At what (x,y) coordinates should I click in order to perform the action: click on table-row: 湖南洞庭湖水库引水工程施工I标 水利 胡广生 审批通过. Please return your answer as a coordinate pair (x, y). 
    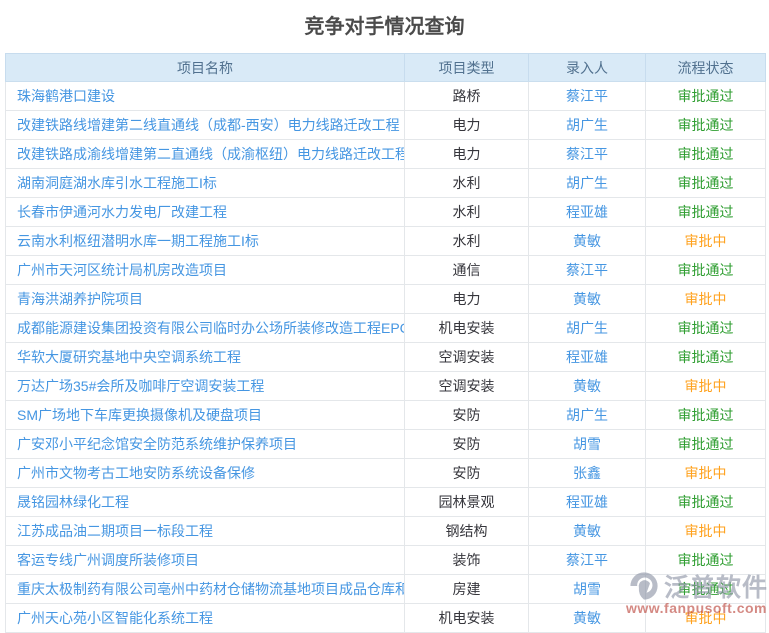
    Looking at the image, I should click on (385, 183).